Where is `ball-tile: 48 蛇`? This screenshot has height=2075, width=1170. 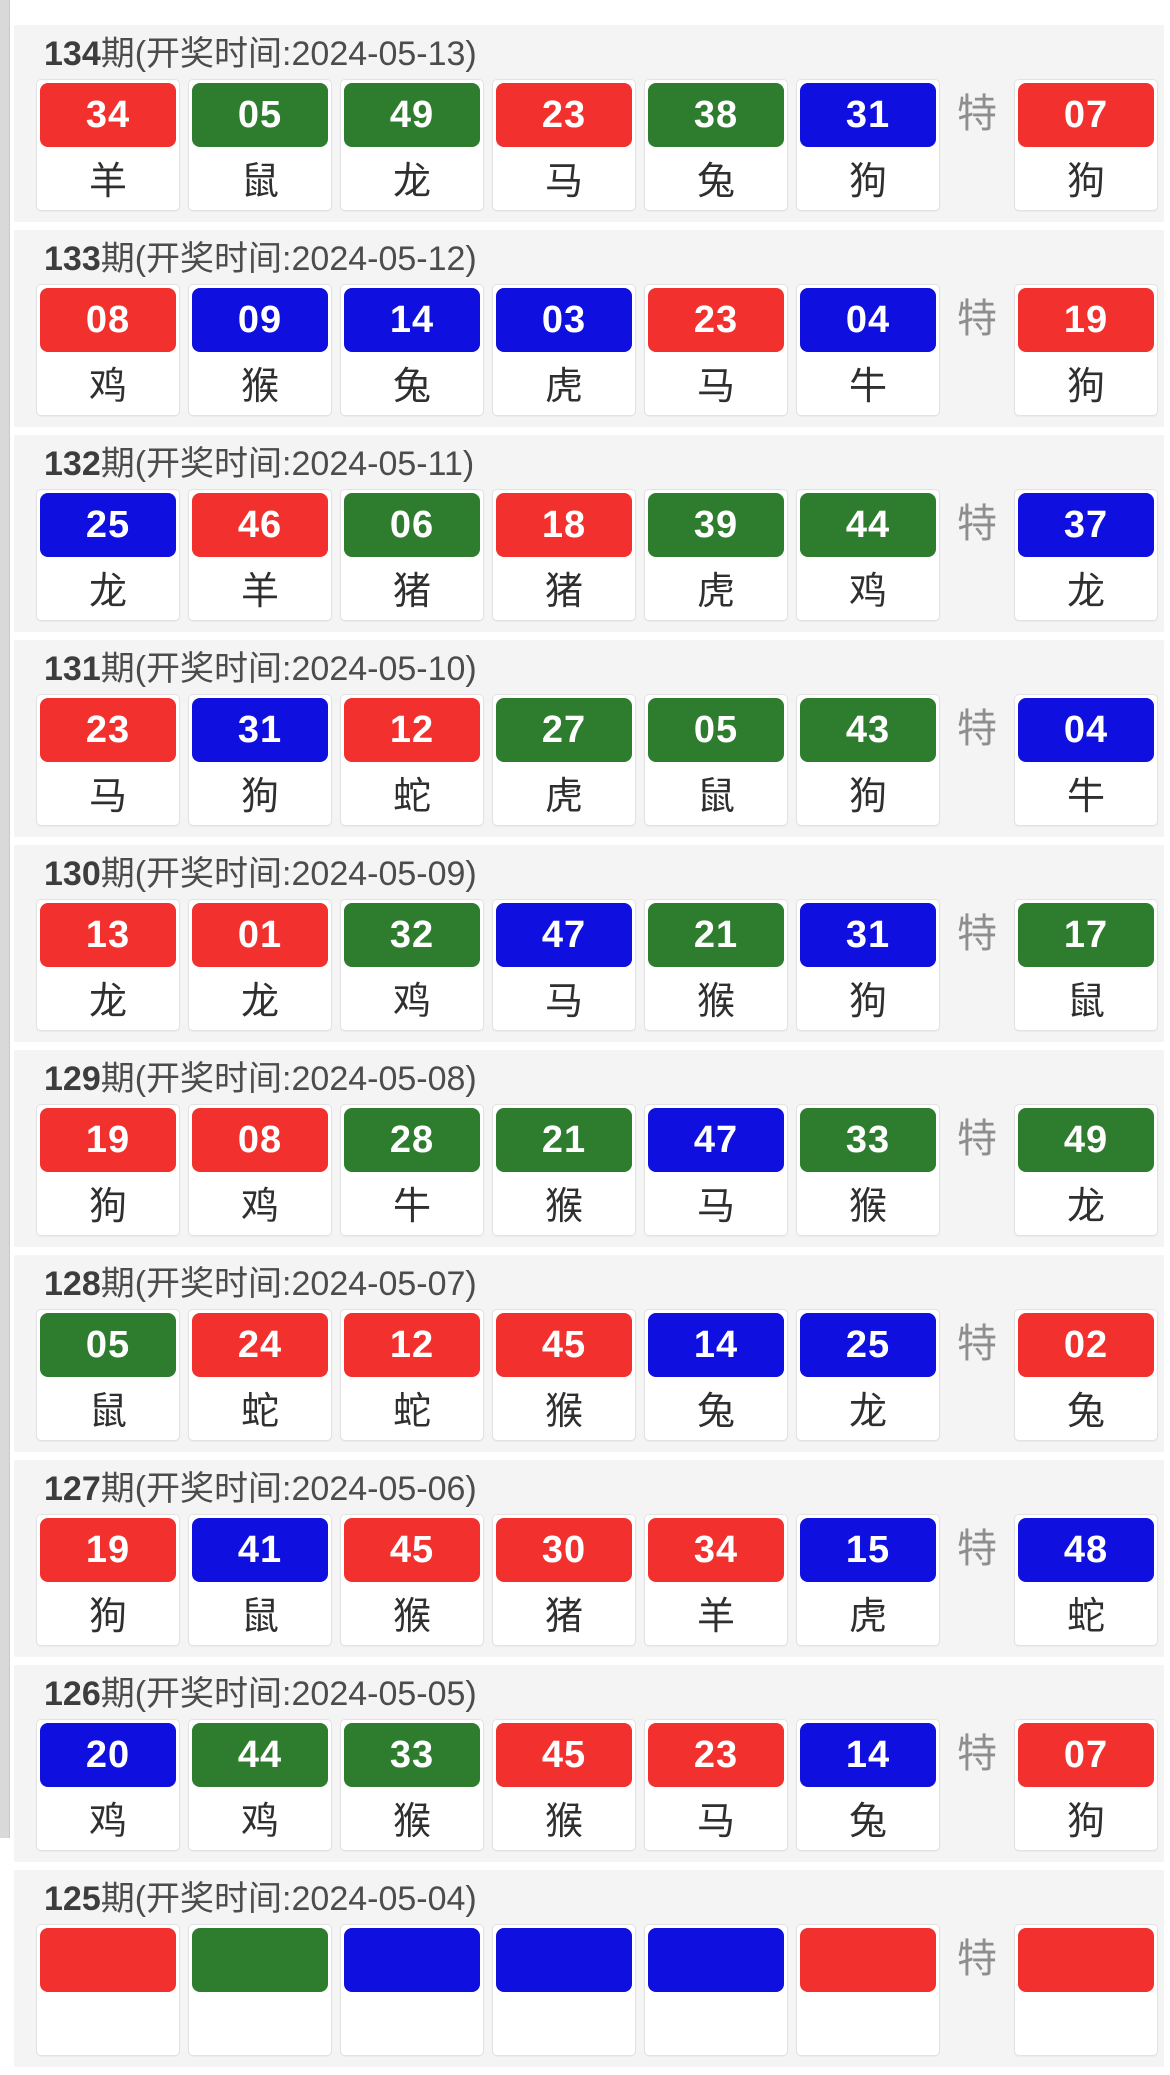 ball-tile: 48 蛇 is located at coordinates (1086, 1580).